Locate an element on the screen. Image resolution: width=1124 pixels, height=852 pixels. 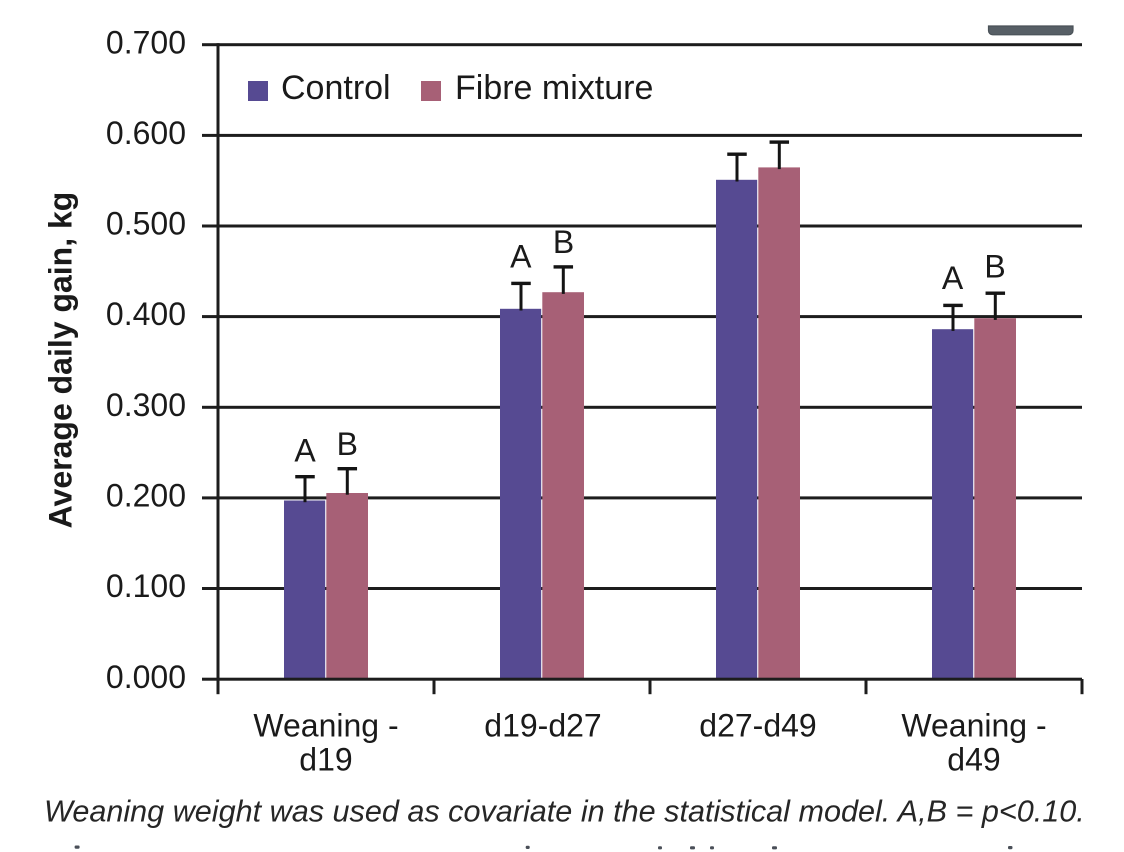
svg-text: Fibre mixture is located at coordinates (554, 88).